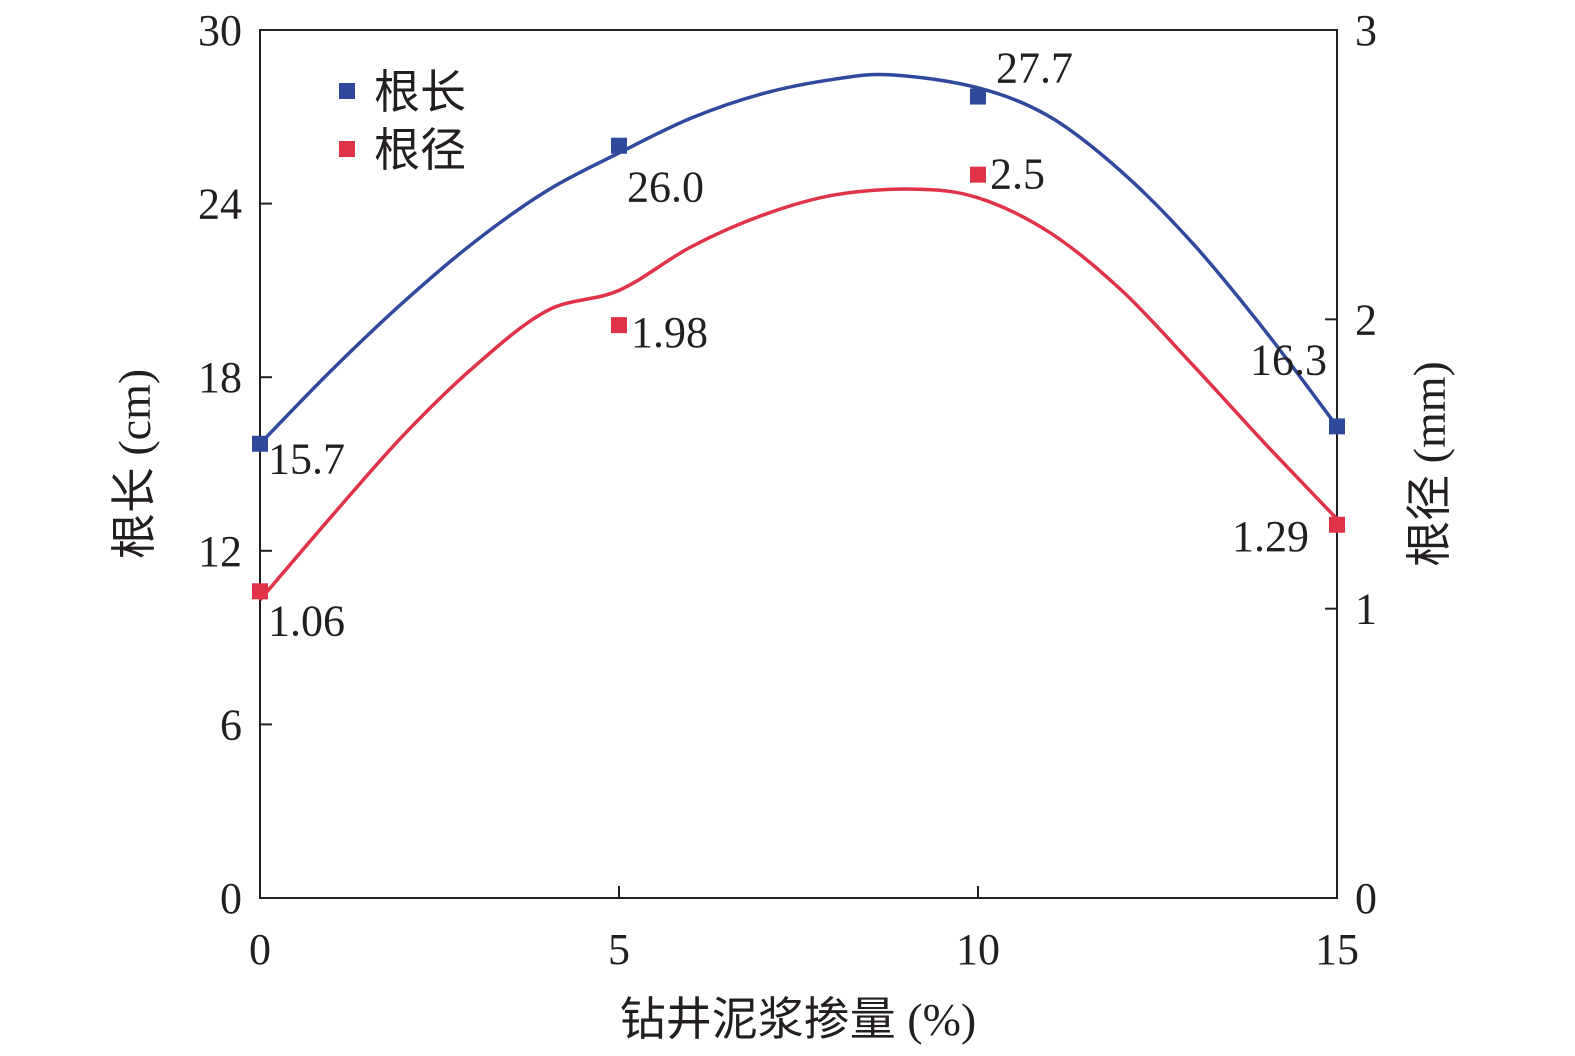 The height and width of the screenshot is (1056, 1575). What do you see at coordinates (619, 949) in the screenshot?
I see `x-tick-label: 5` at bounding box center [619, 949].